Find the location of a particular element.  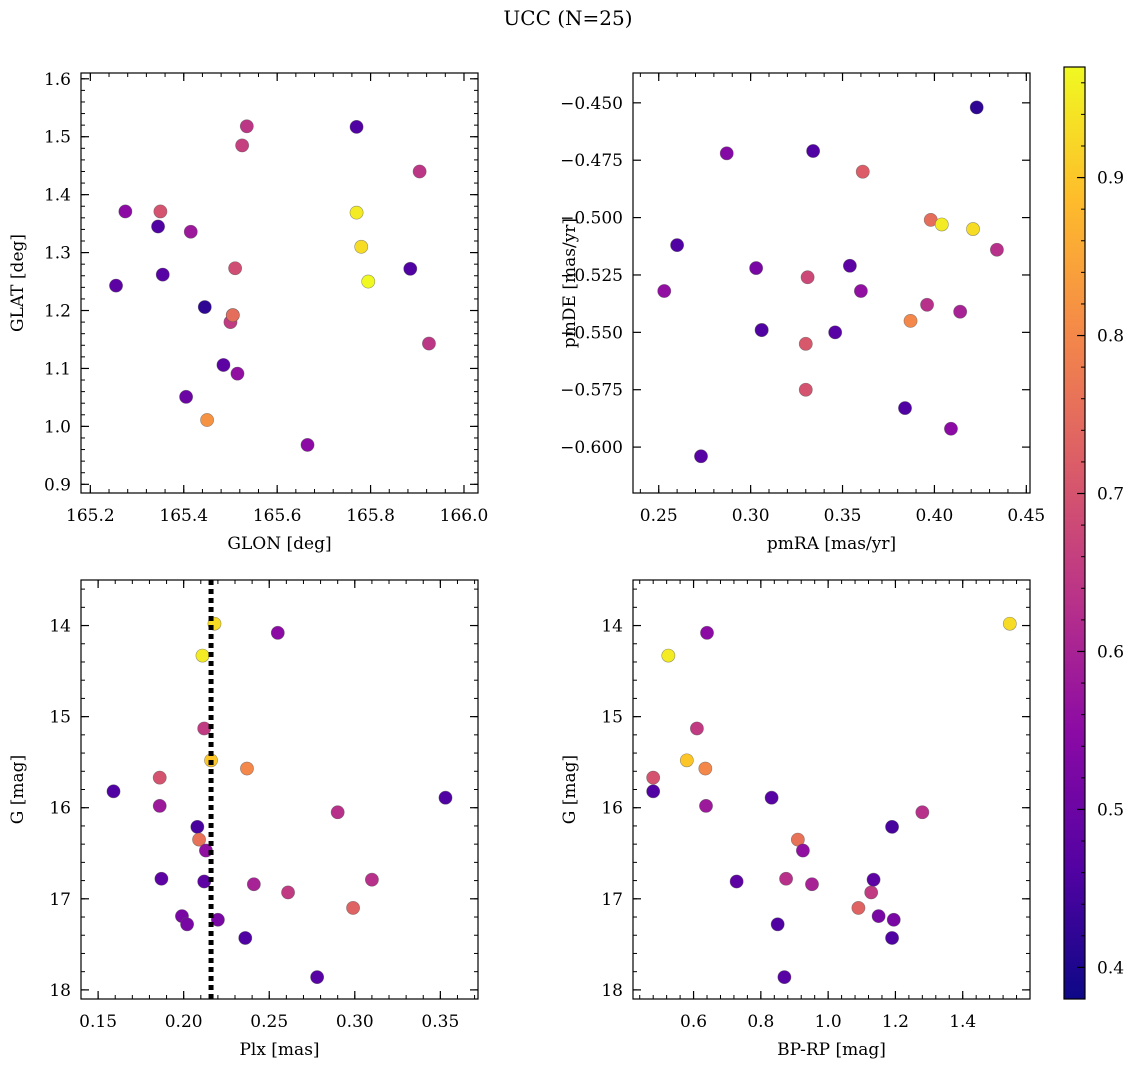

colorbar-gradient is located at coordinates (1074, 533).